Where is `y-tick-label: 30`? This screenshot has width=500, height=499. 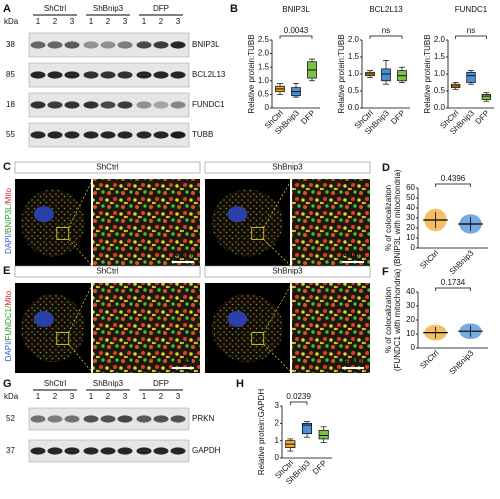
y-tick-label: 30 is located at coordinates (410, 217).